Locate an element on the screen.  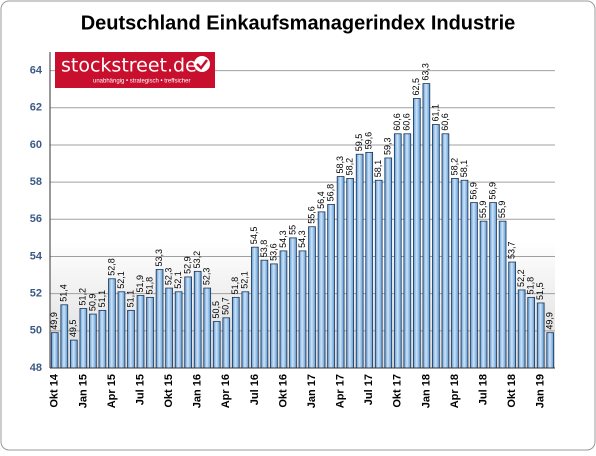
x-tick-label: Okt 18 is located at coordinates (512, 391).